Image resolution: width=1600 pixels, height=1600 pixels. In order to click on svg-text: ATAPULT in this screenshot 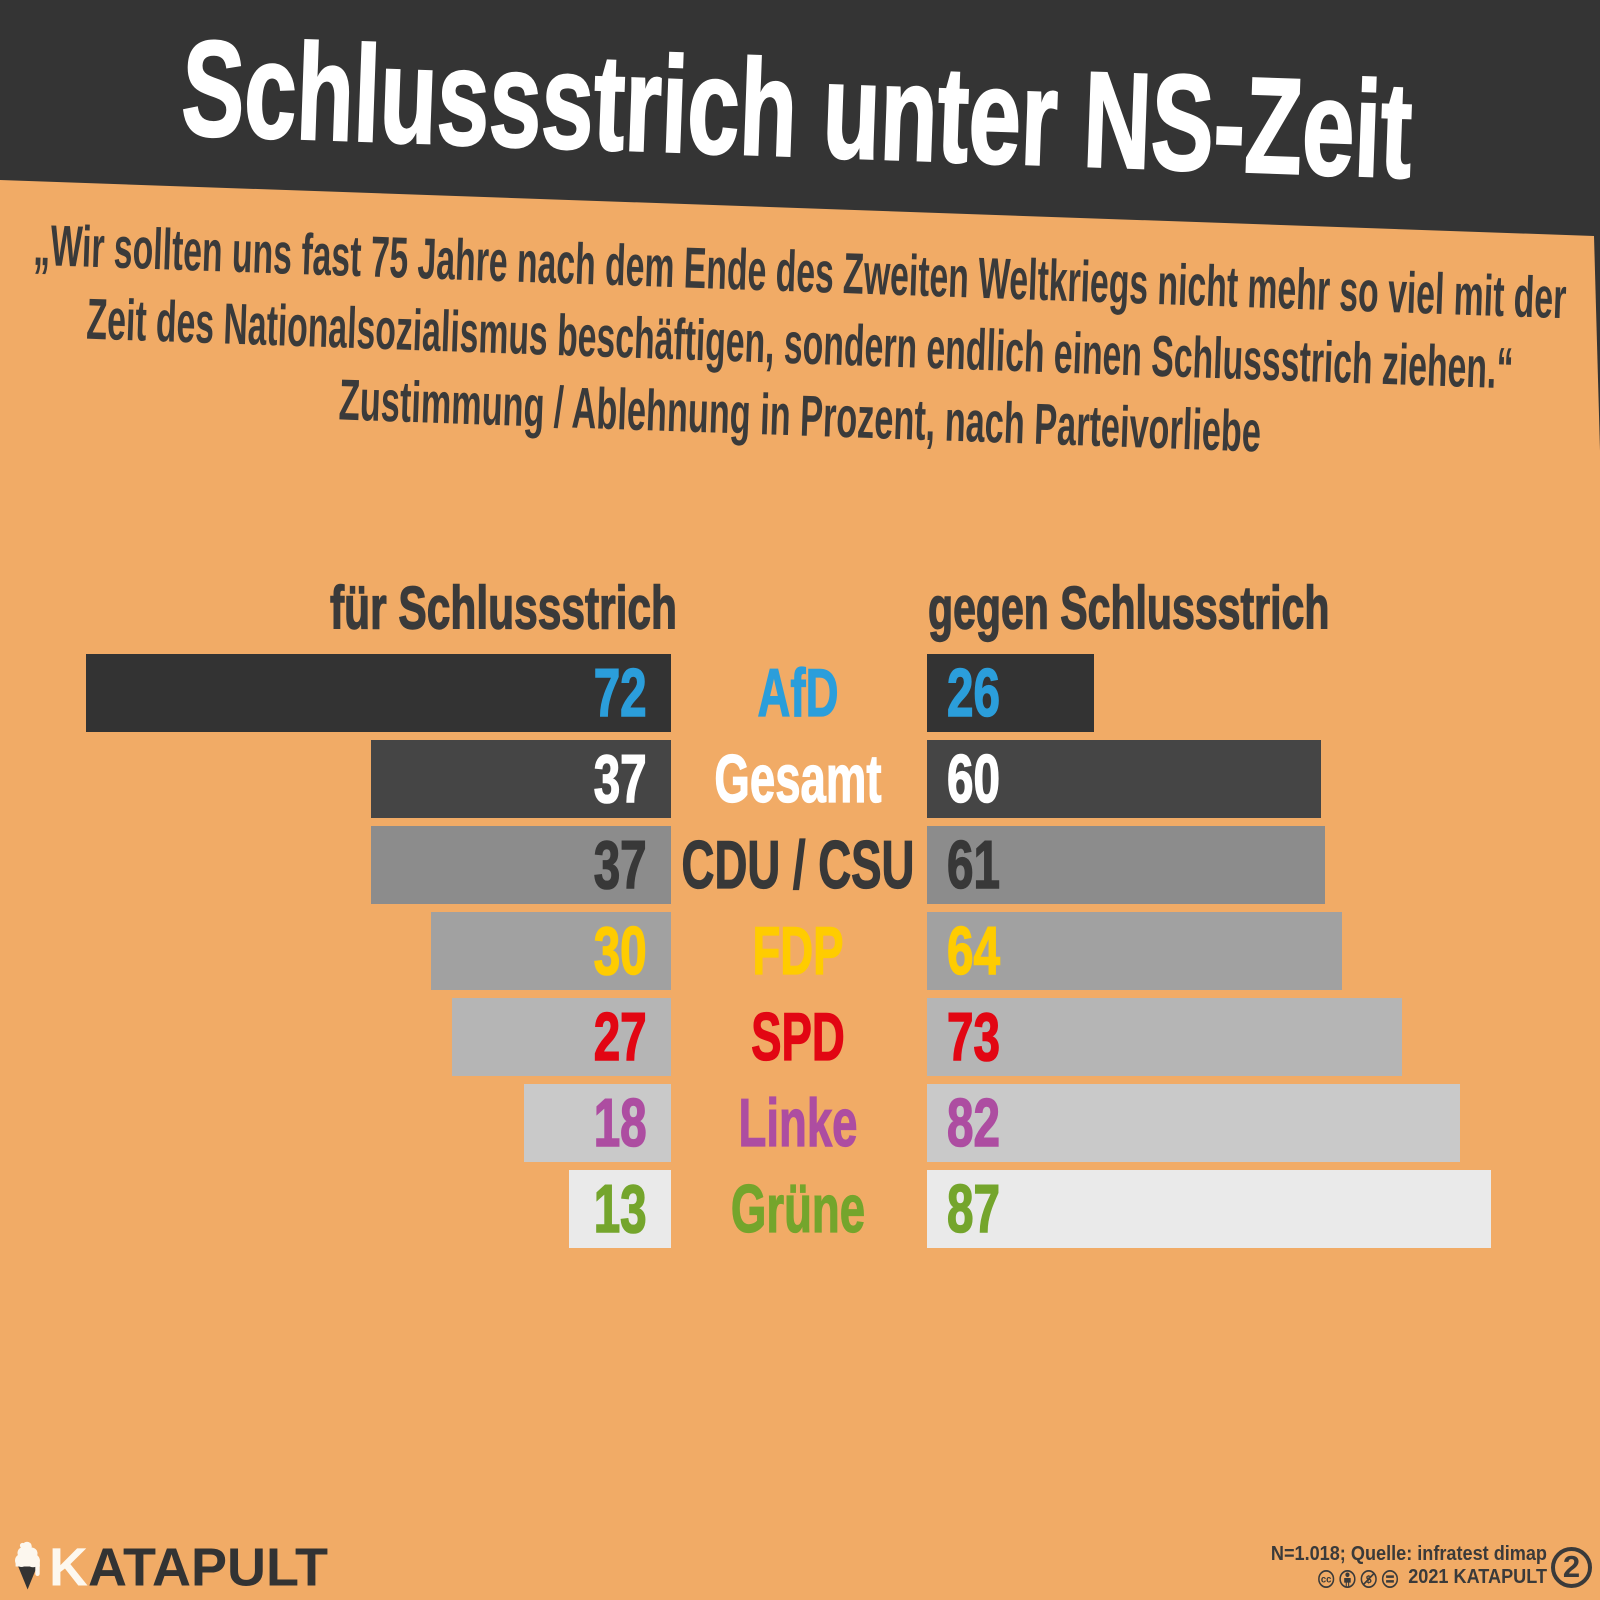, I will do `click(208, 1568)`.